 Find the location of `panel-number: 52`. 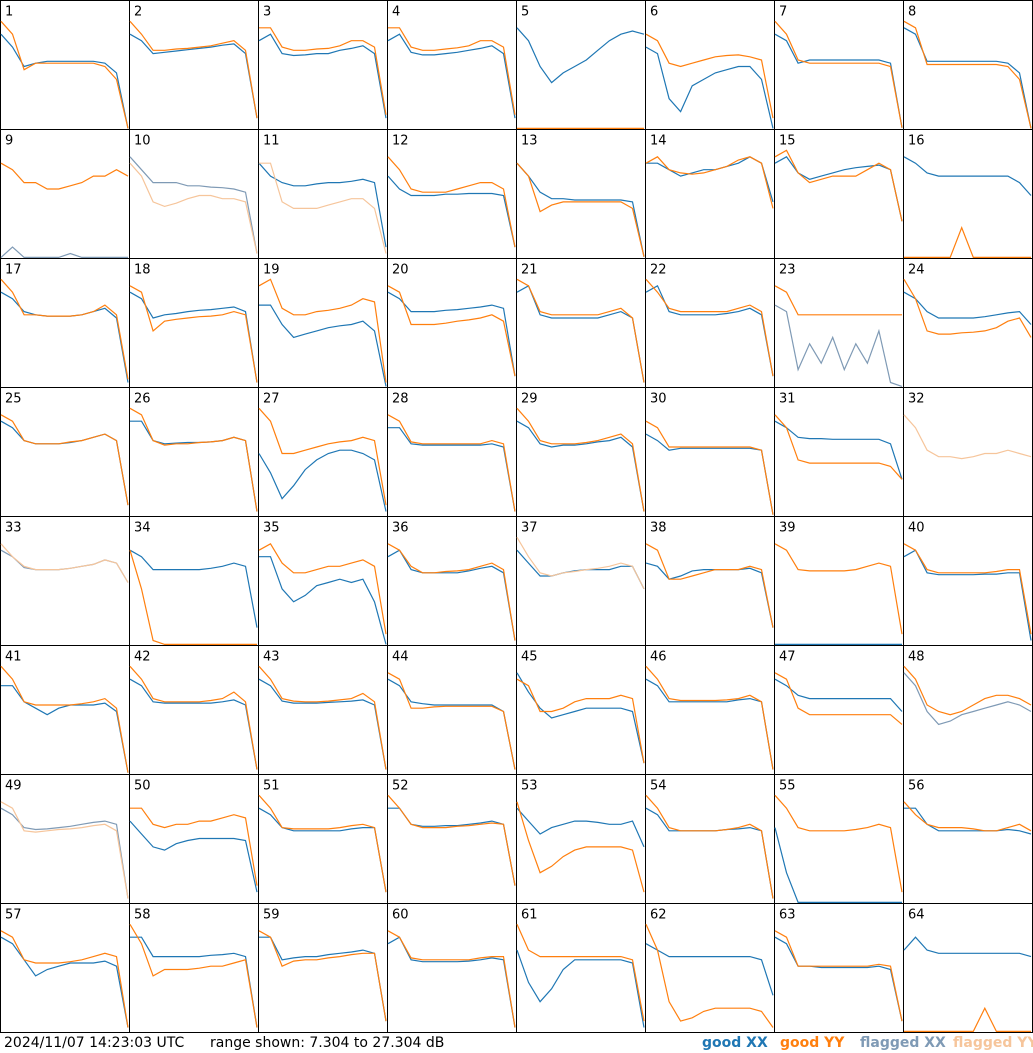

panel-number: 52 is located at coordinates (400, 786).